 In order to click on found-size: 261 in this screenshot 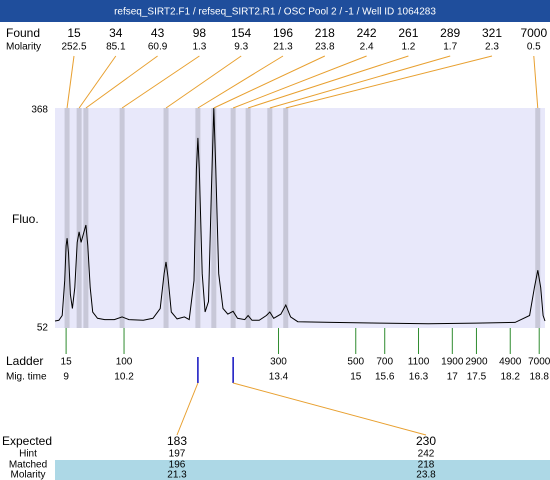, I will do `click(408, 33)`.